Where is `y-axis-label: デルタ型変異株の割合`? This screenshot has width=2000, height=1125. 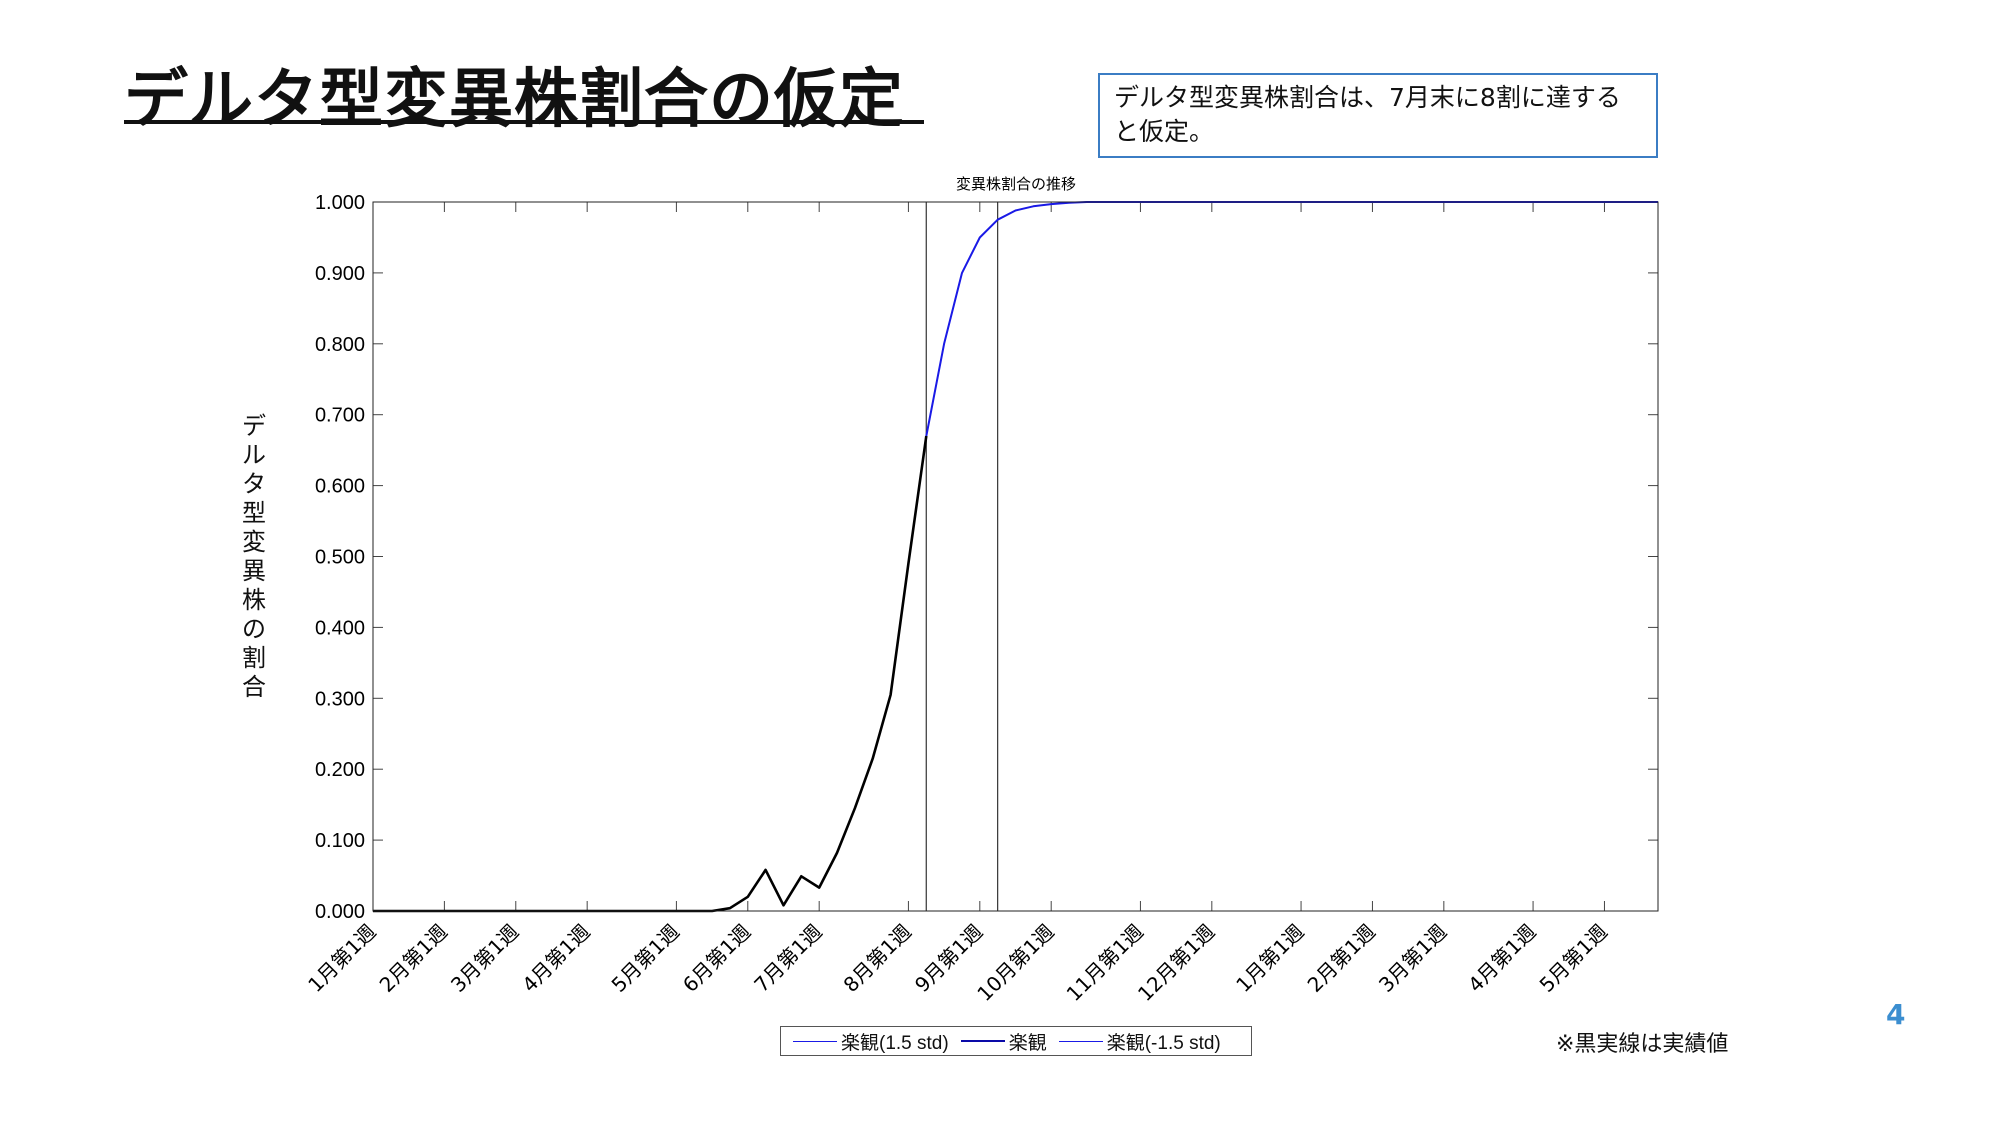 y-axis-label: デルタ型変異株の割合 is located at coordinates (254, 556).